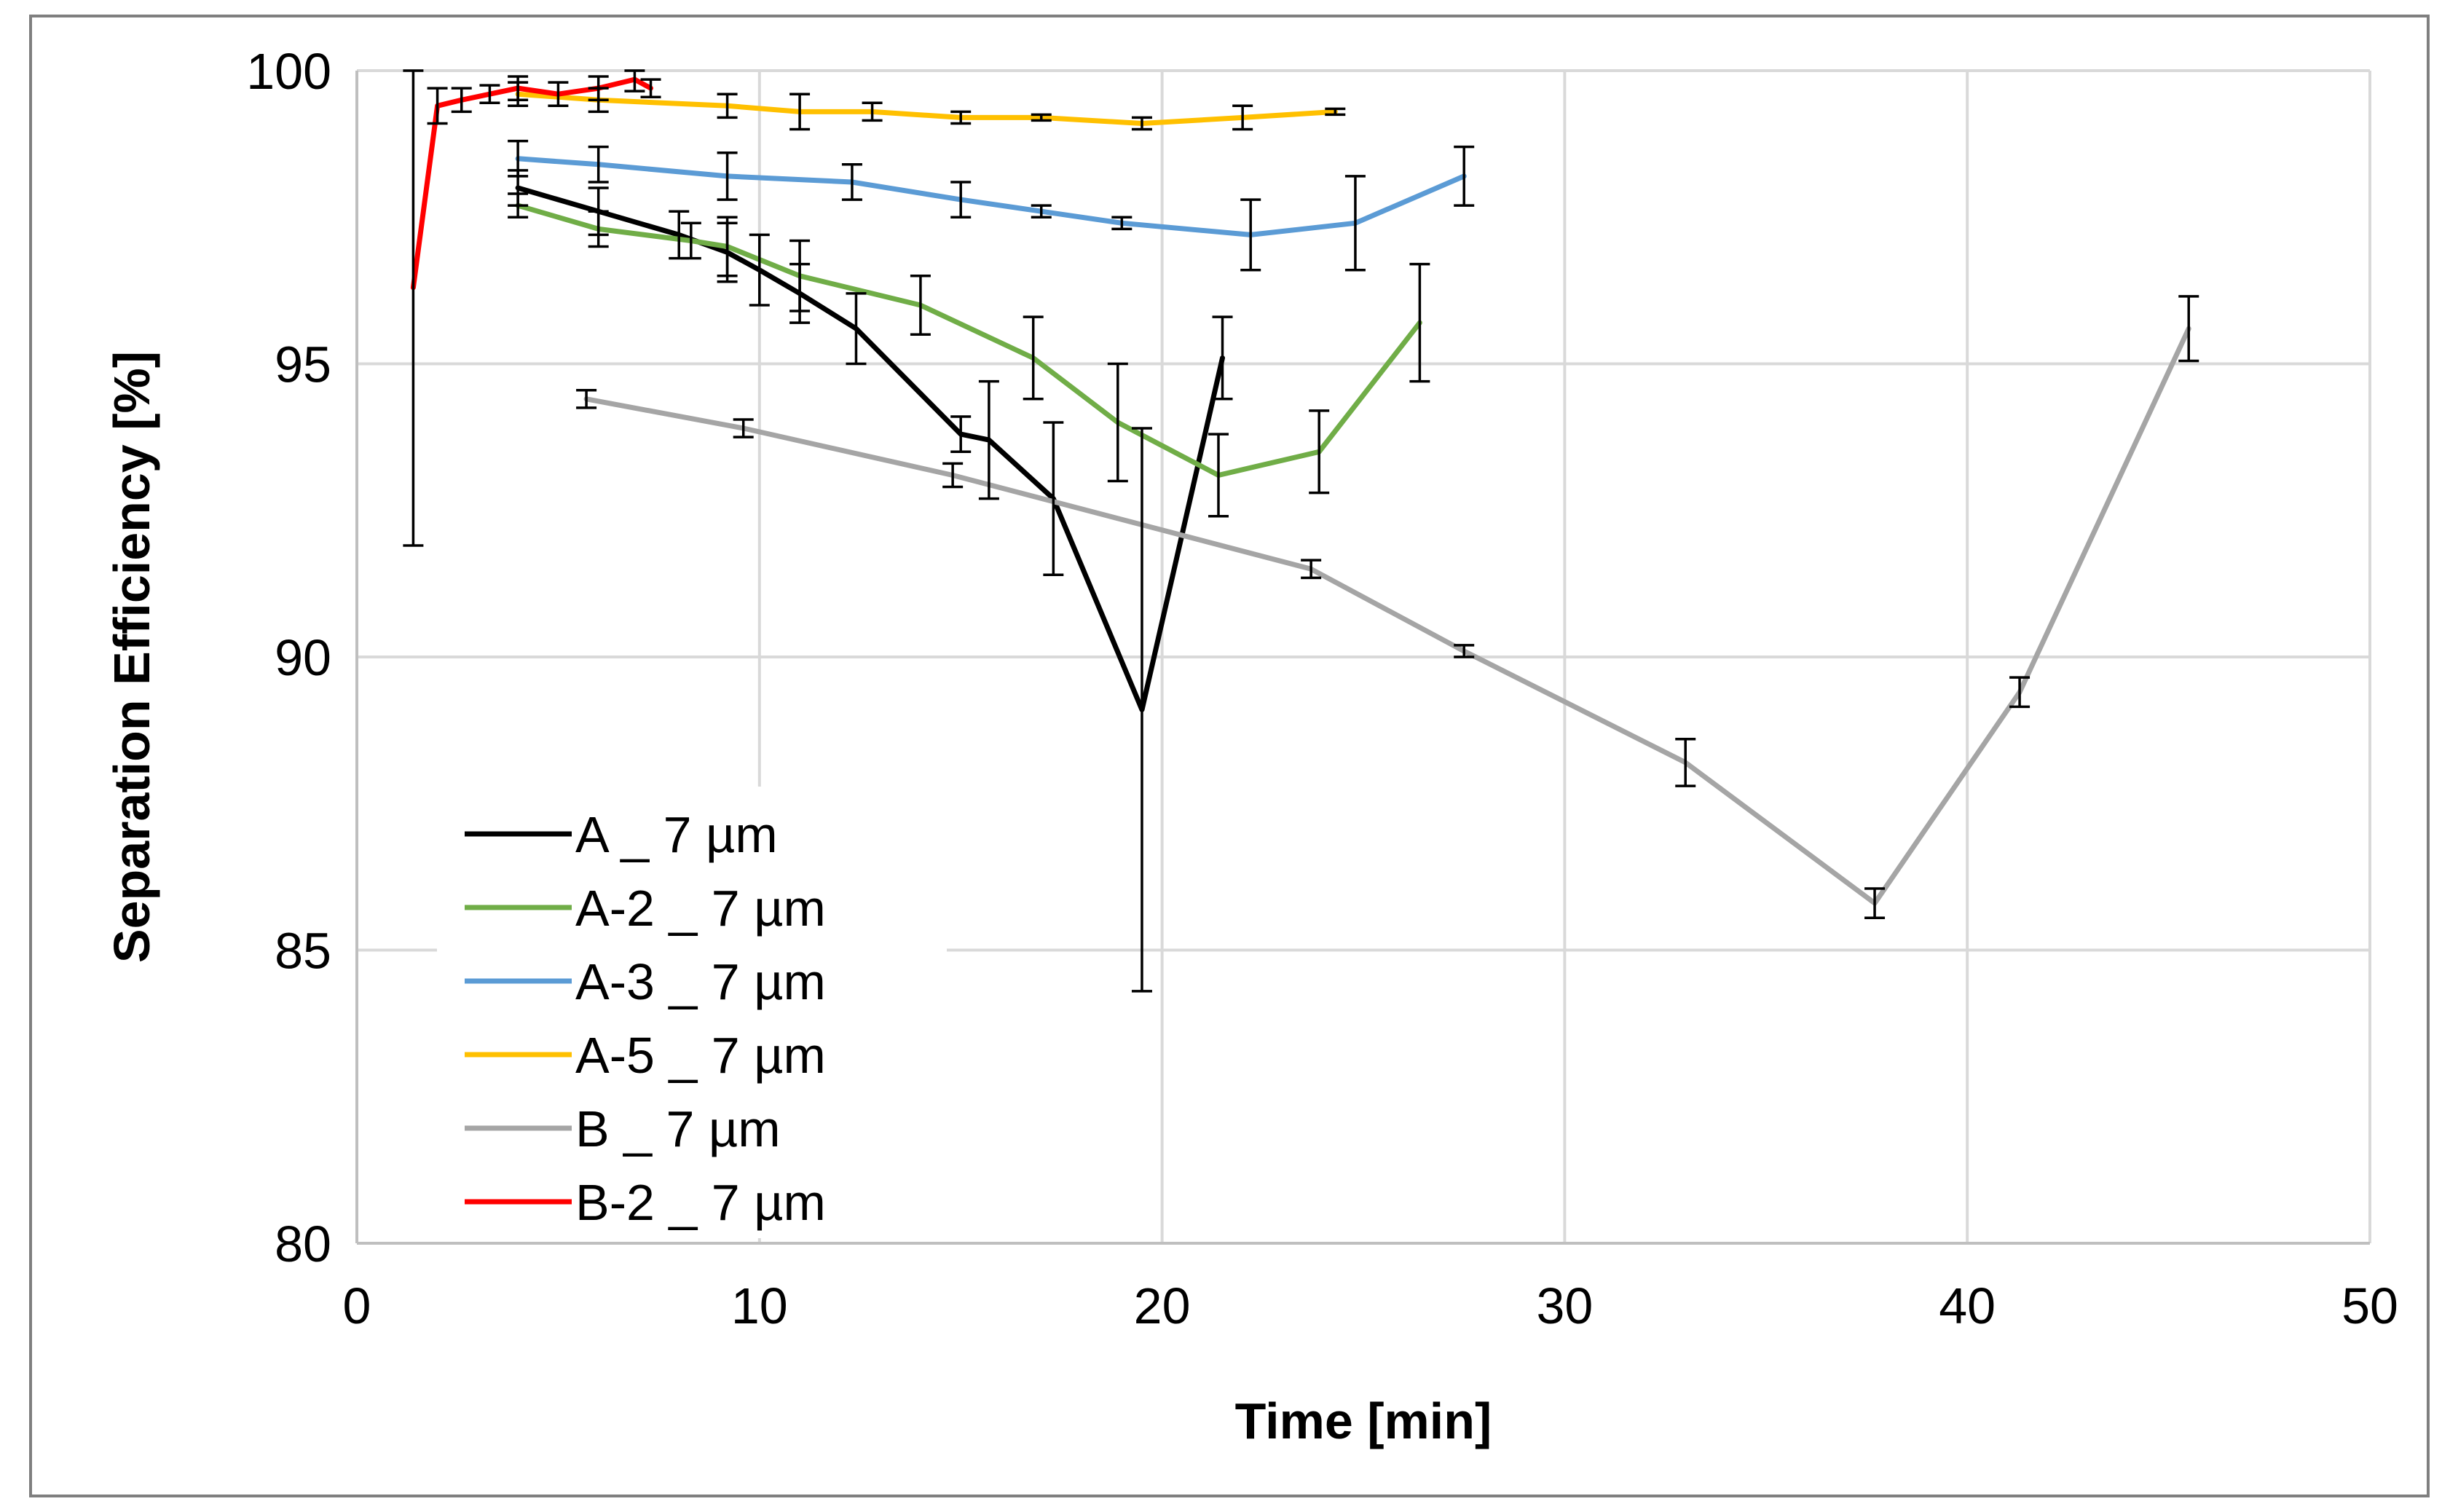  What do you see at coordinates (303, 364) in the screenshot?
I see `y-tick-label: 95` at bounding box center [303, 364].